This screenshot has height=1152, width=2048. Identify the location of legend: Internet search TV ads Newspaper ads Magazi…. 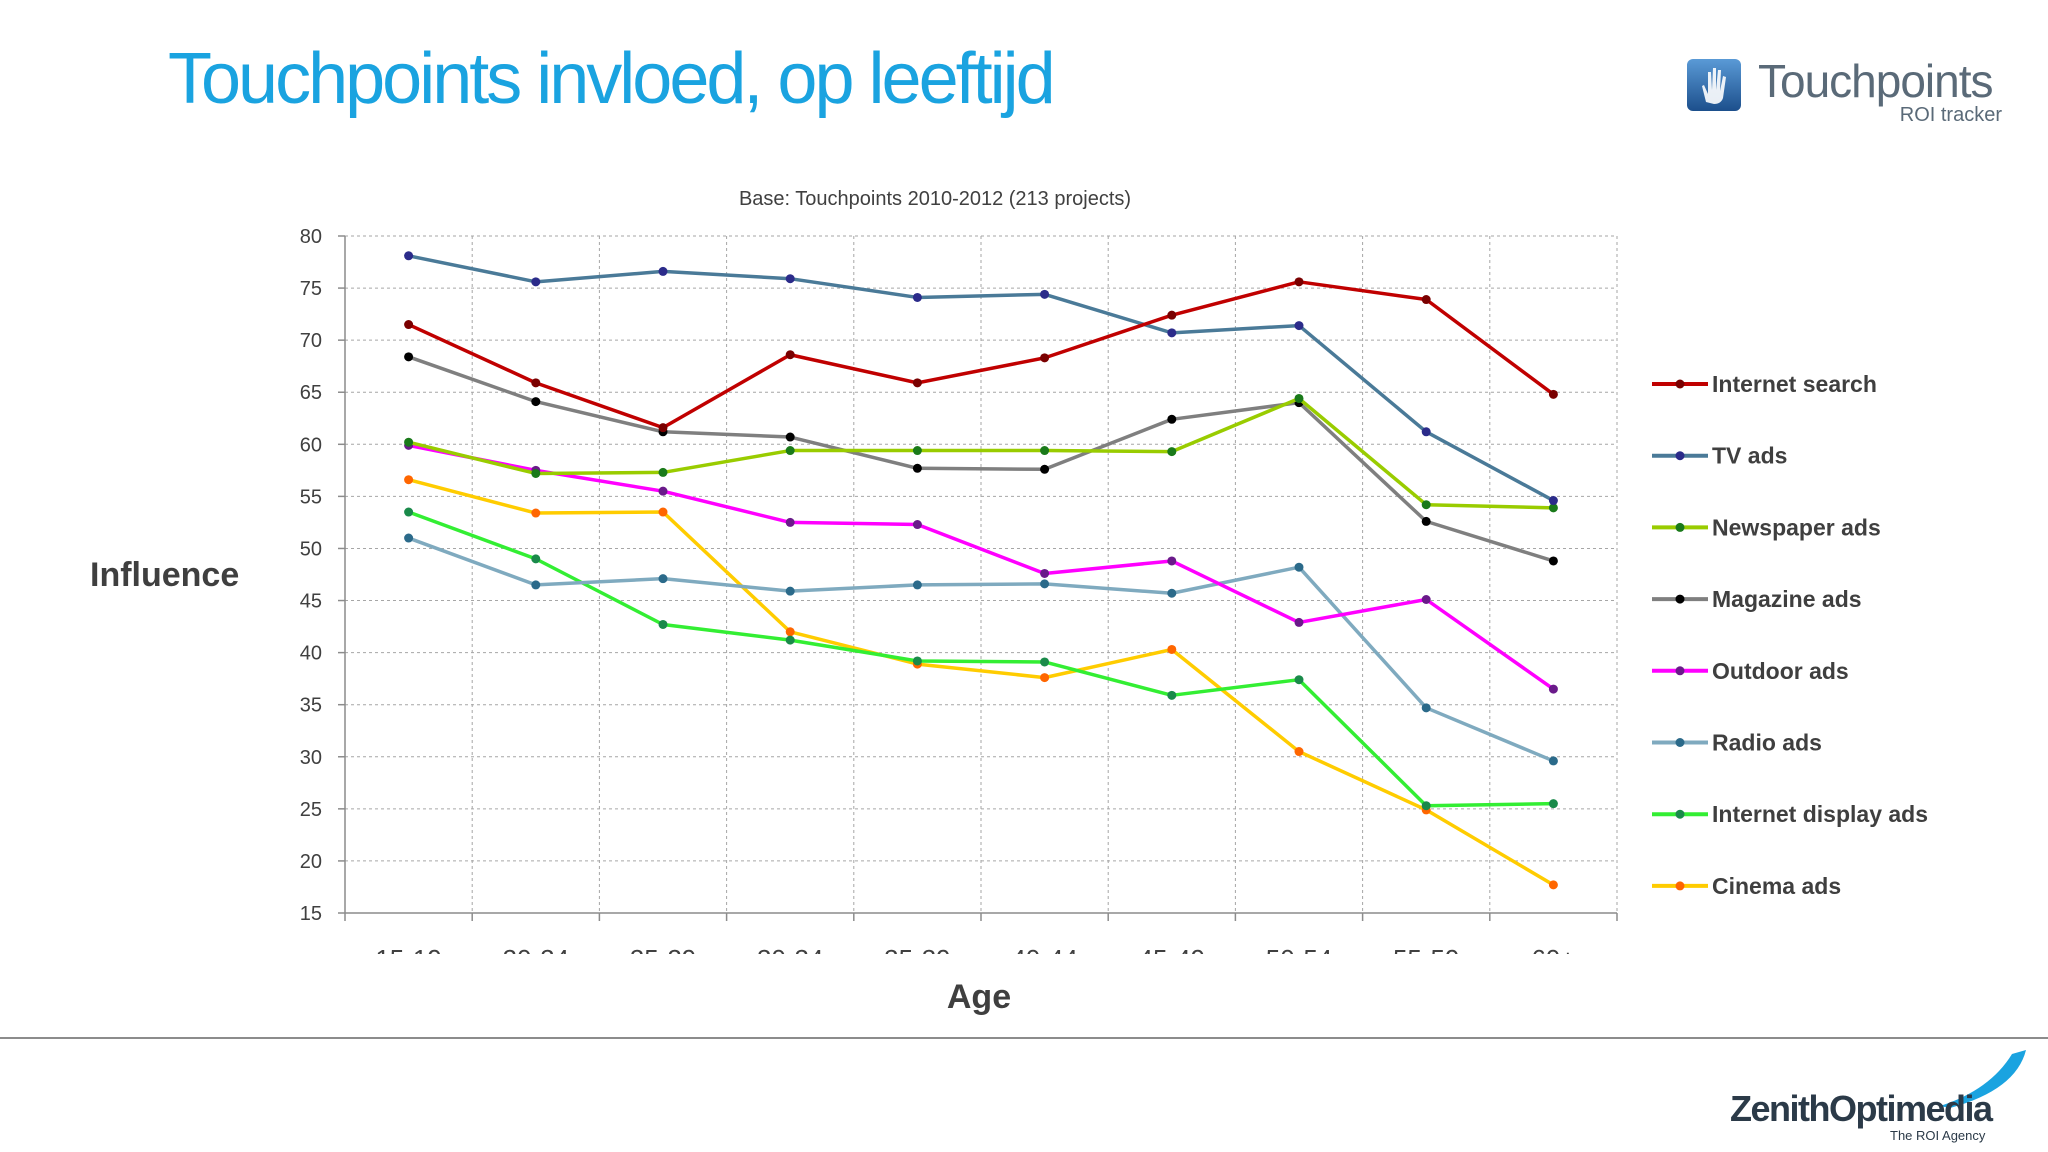
(1790, 635).